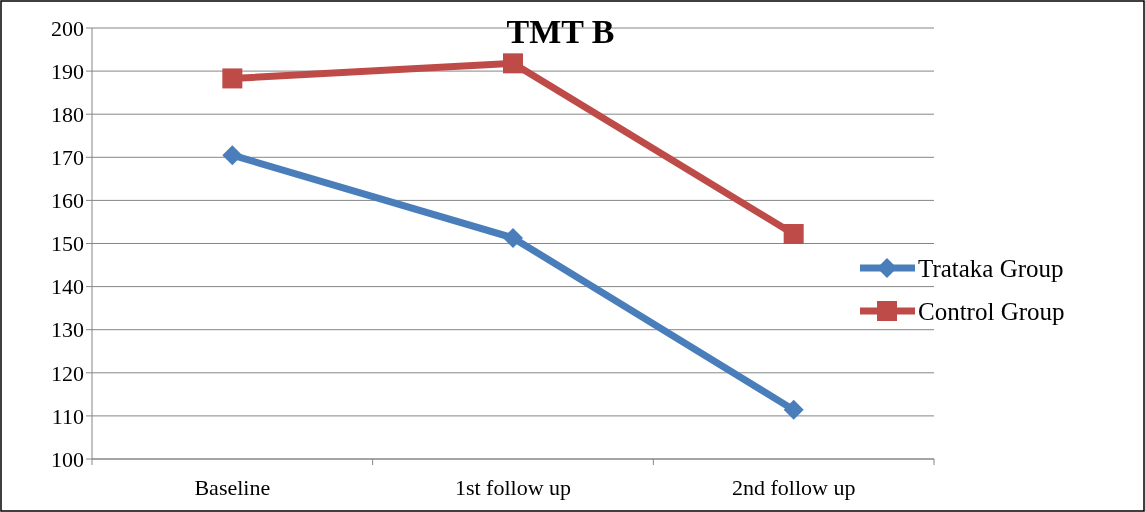  Describe the element at coordinates (67, 287) in the screenshot. I see `y-tick-label: 140` at that location.